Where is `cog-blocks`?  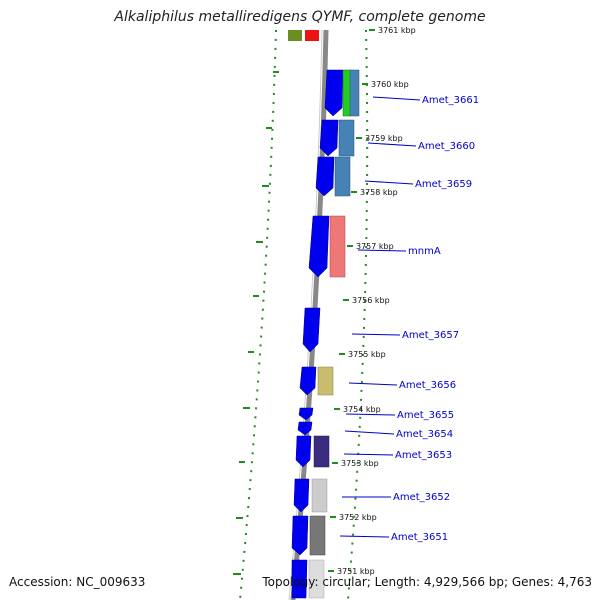
cog-blocks is located at coordinates (334, 334).